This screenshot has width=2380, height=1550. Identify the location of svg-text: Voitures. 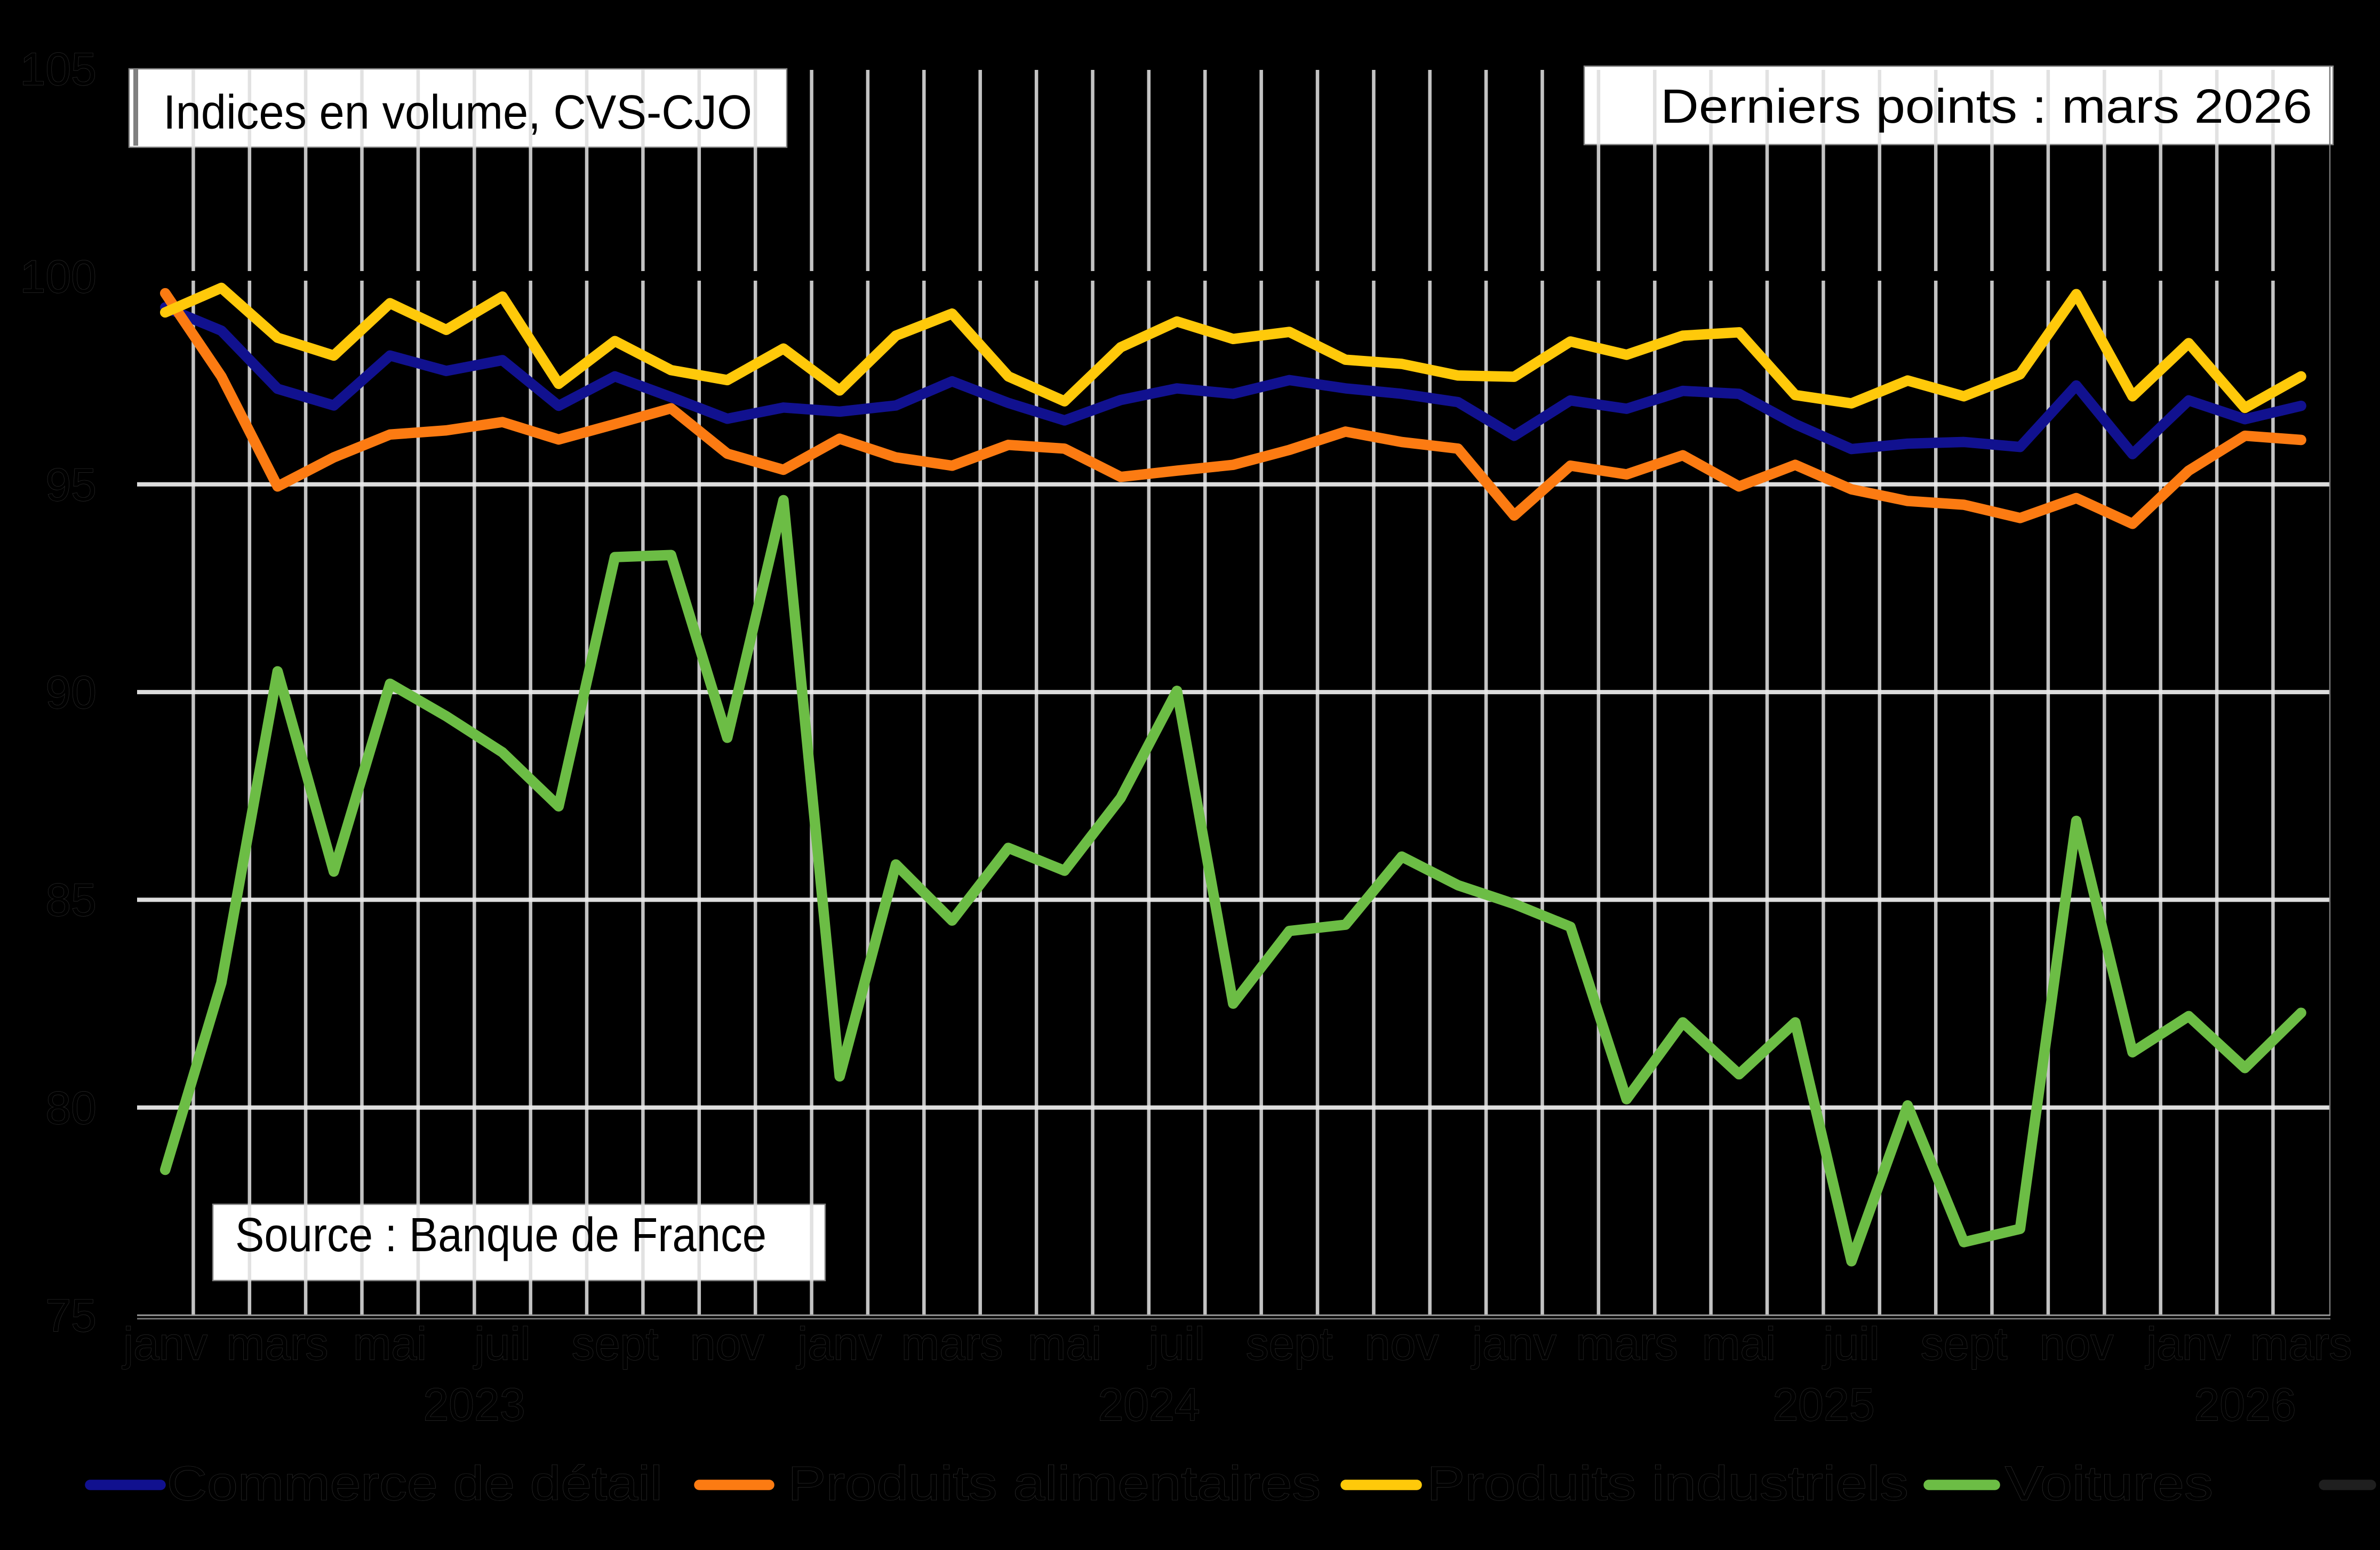
(2109, 1484).